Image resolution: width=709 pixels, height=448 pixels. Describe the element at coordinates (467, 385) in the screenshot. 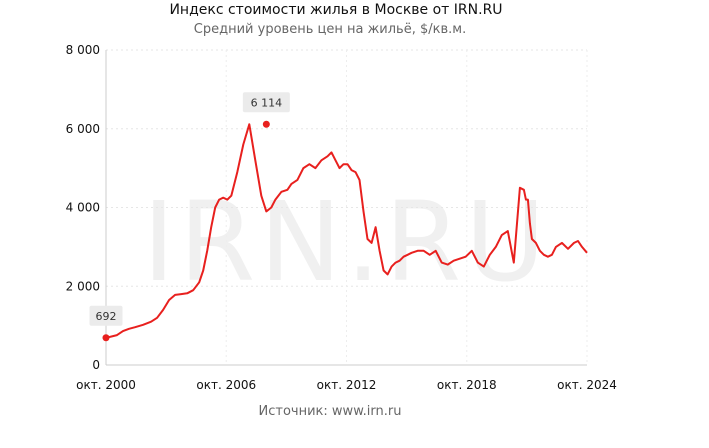

I see `x-tick-label: окт. 2018` at that location.